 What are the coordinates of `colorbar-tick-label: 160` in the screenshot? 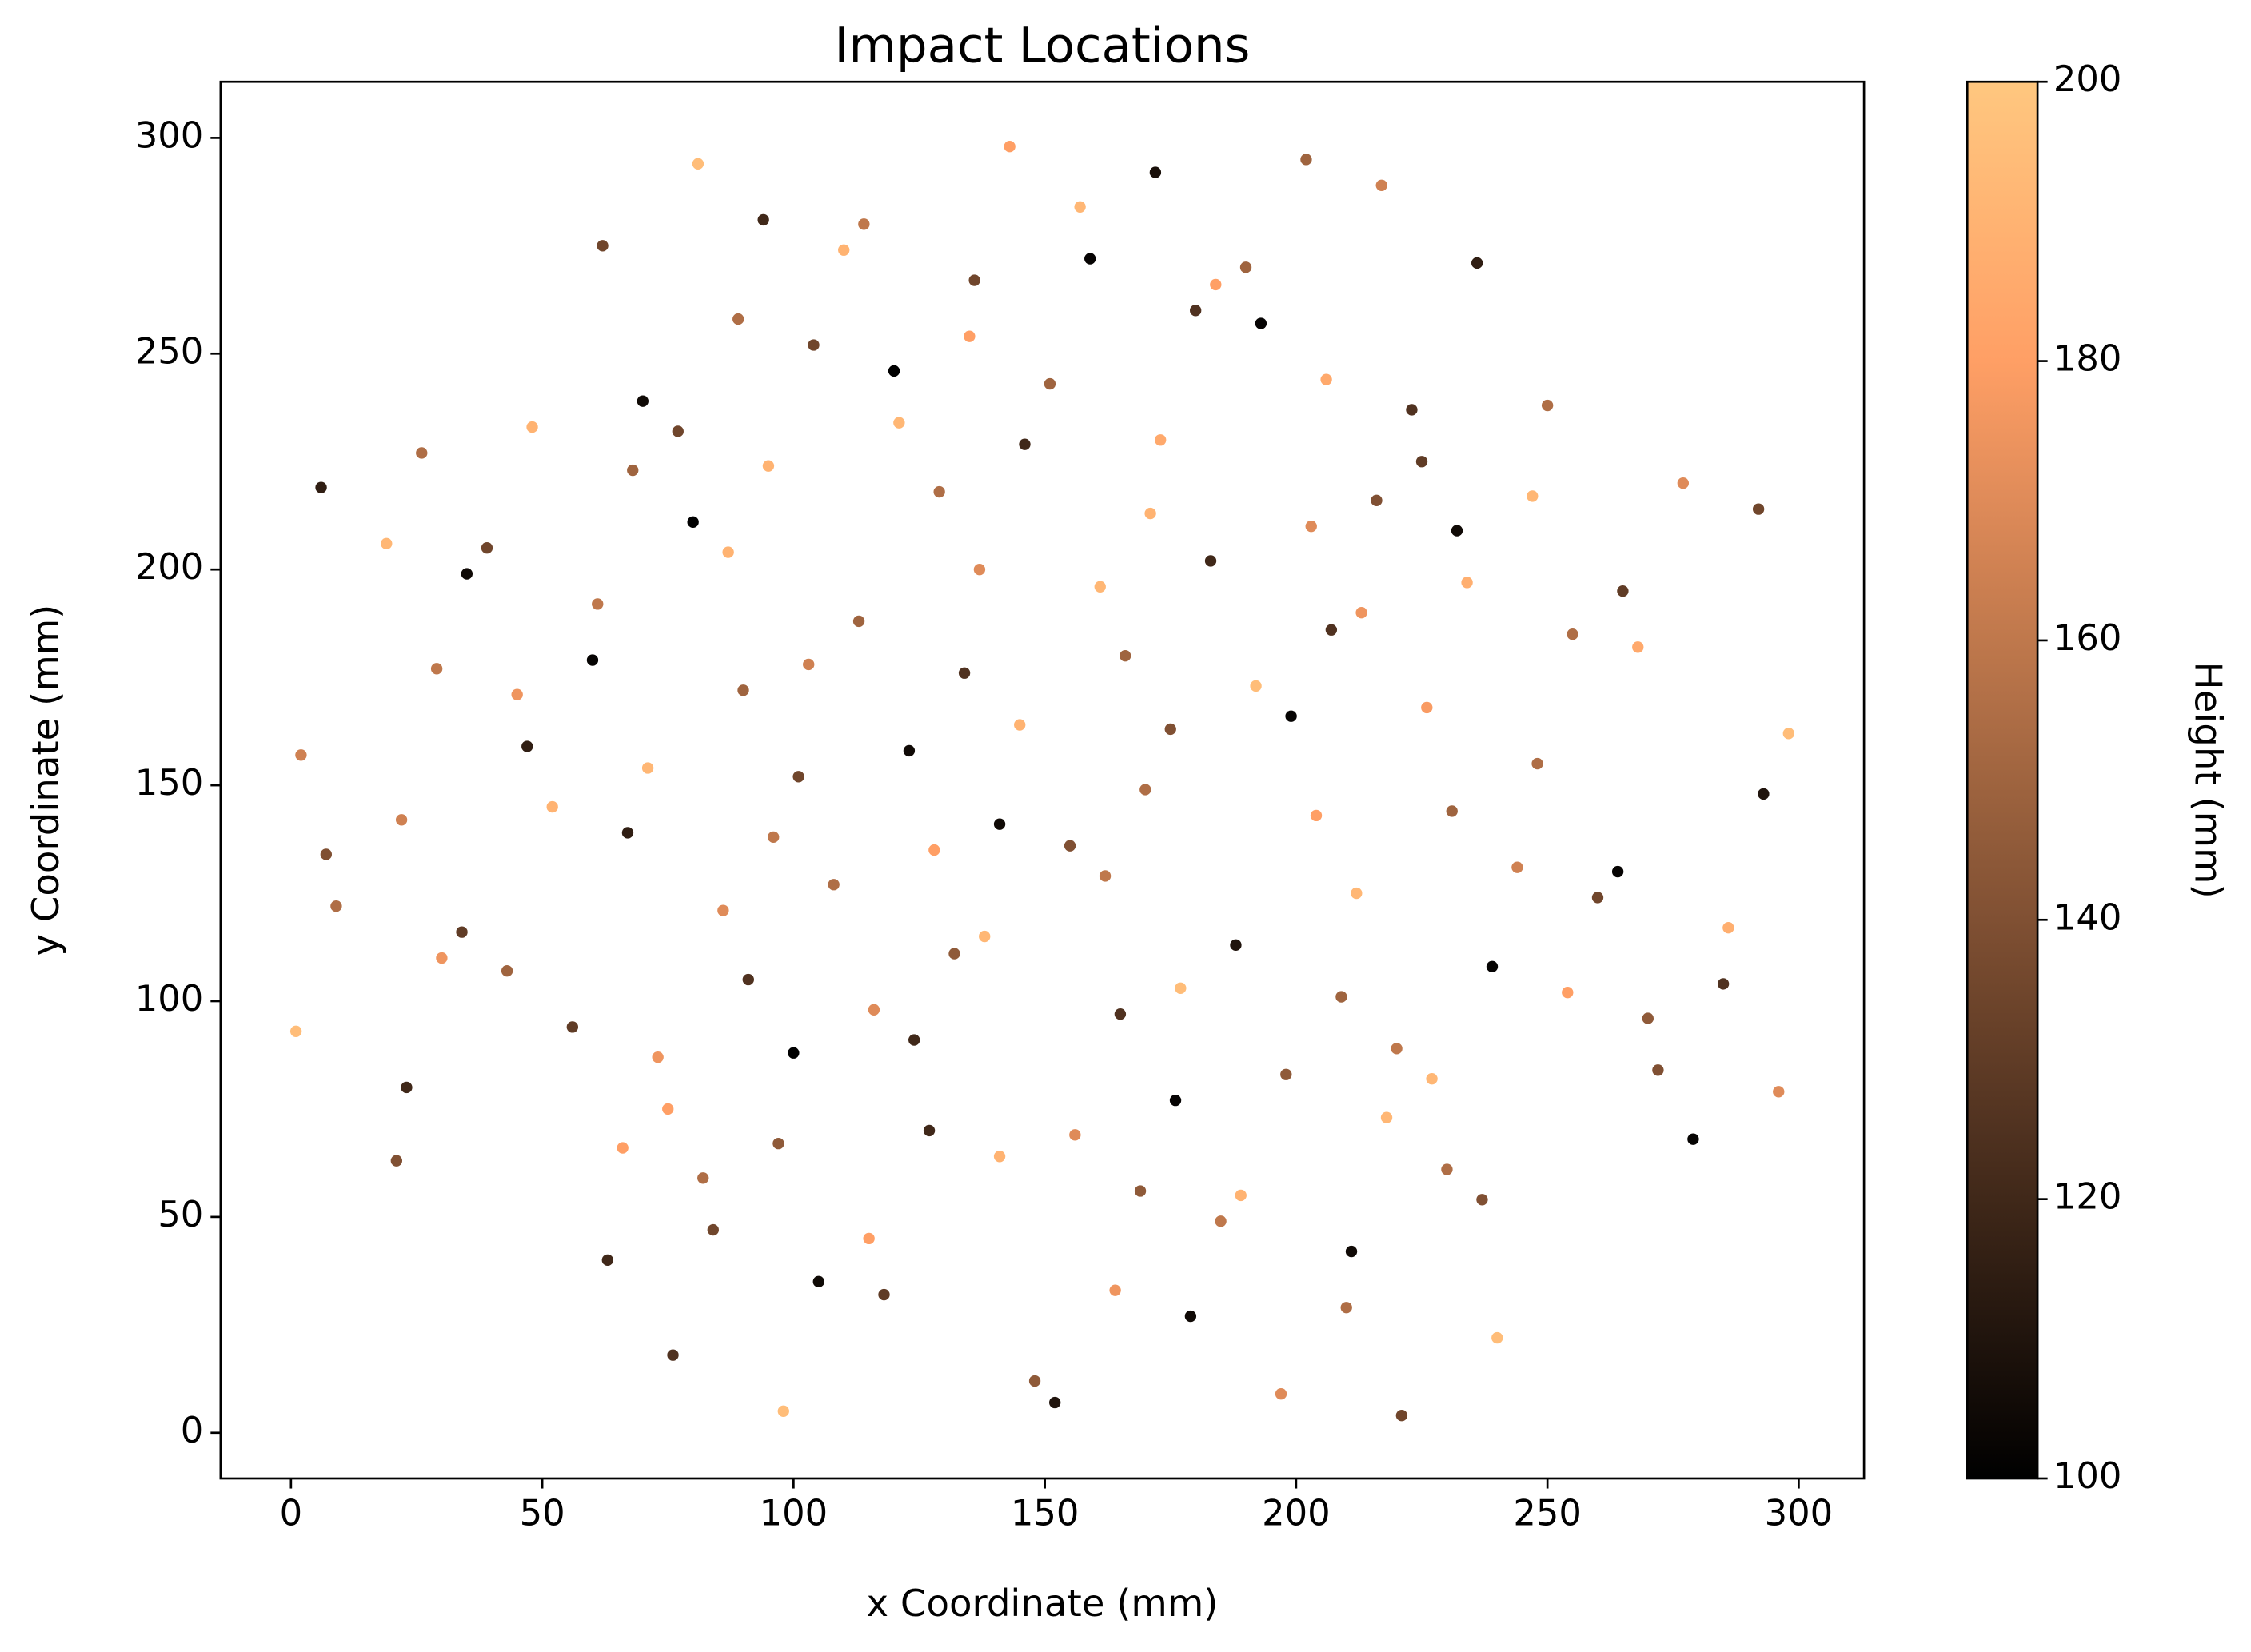 It's located at (2087, 638).